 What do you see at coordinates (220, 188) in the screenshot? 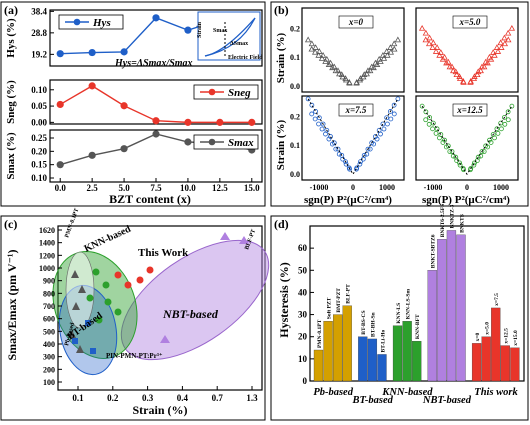
I see `x-tick-label: 12.5` at bounding box center [220, 188].